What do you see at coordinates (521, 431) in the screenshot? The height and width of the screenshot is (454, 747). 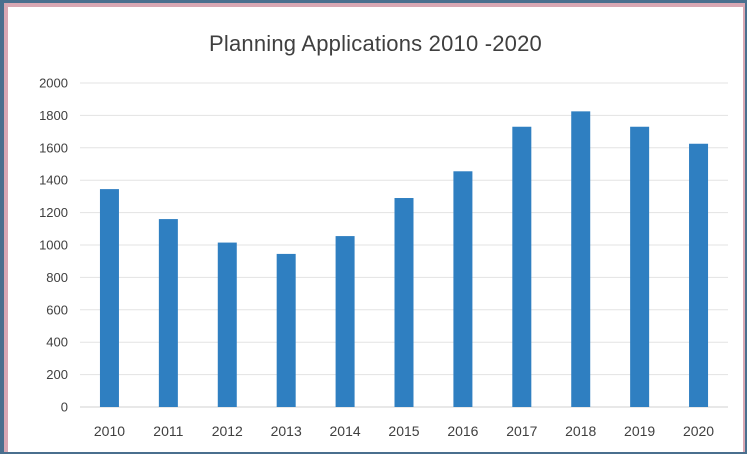 I see `x-tick-label: 2017` at bounding box center [521, 431].